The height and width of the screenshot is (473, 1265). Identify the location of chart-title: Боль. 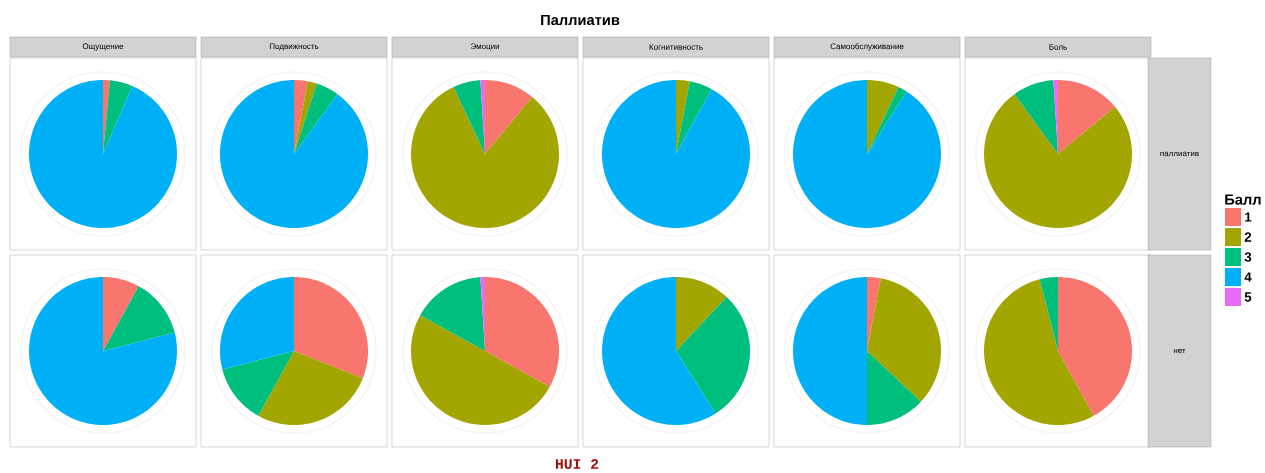
(1058, 47).